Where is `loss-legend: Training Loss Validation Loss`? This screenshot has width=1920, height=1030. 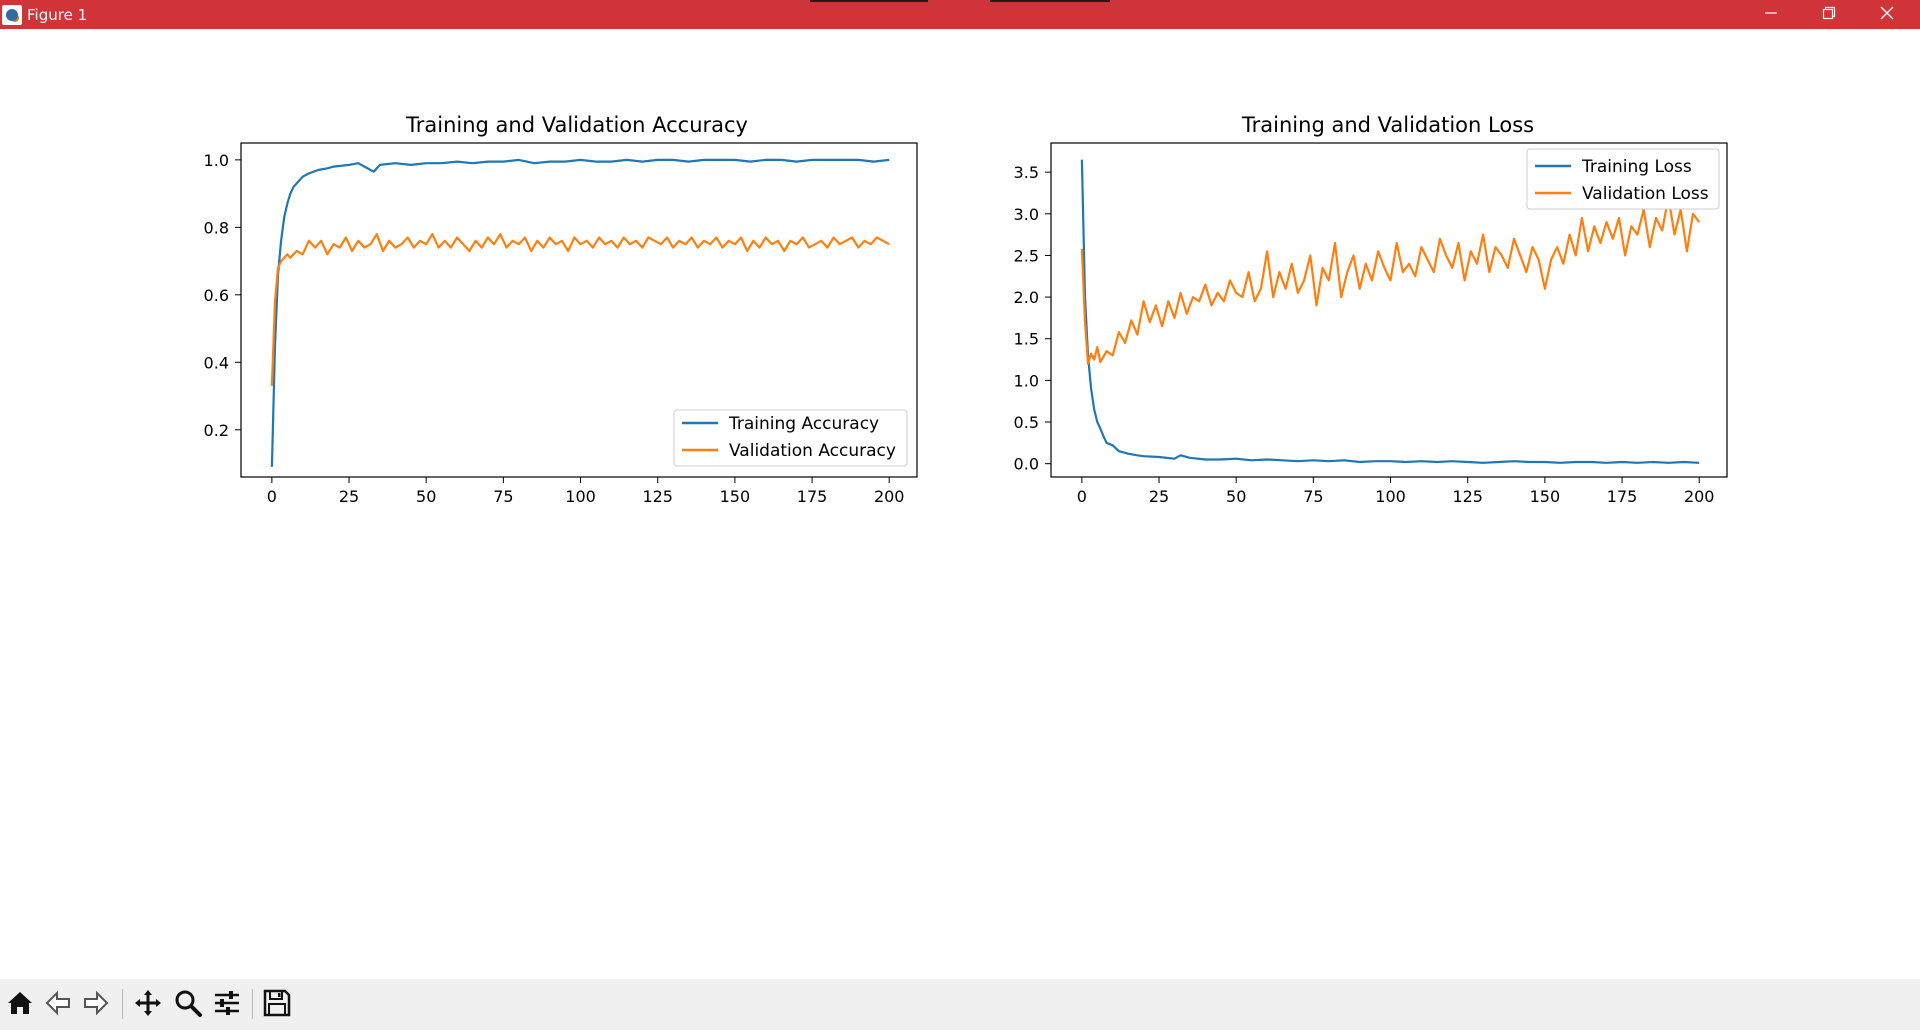 loss-legend: Training Loss Validation Loss is located at coordinates (1623, 179).